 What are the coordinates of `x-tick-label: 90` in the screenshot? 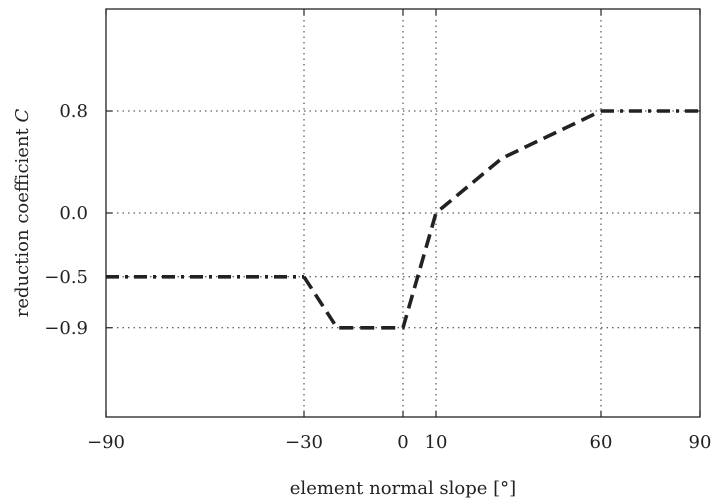 It's located at (700, 442).